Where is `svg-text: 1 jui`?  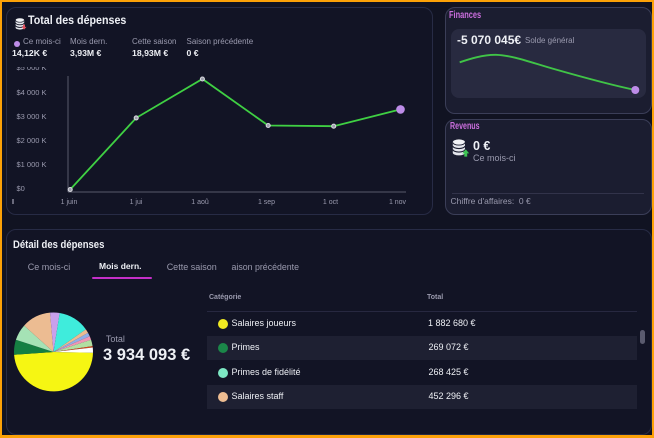 svg-text: 1 jui is located at coordinates (136, 202).